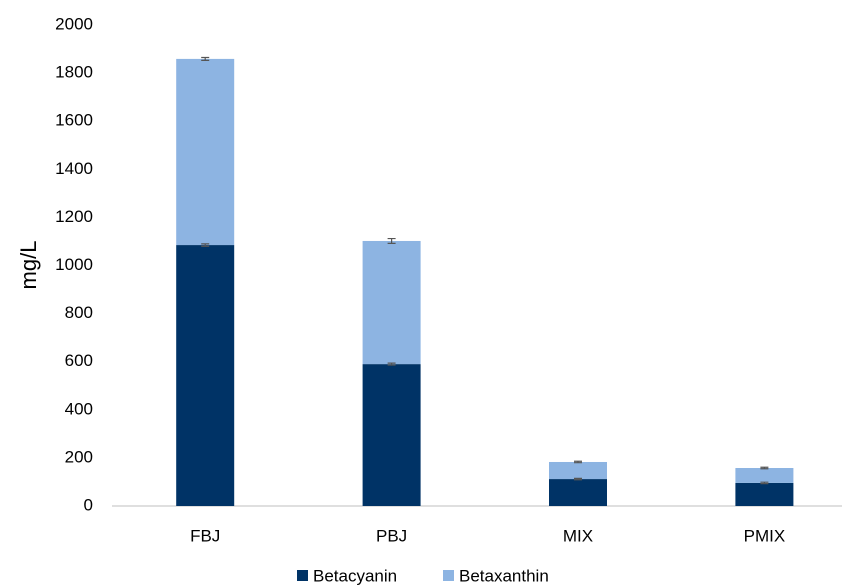  I want to click on y-tick-label: 600, so click(79, 360).